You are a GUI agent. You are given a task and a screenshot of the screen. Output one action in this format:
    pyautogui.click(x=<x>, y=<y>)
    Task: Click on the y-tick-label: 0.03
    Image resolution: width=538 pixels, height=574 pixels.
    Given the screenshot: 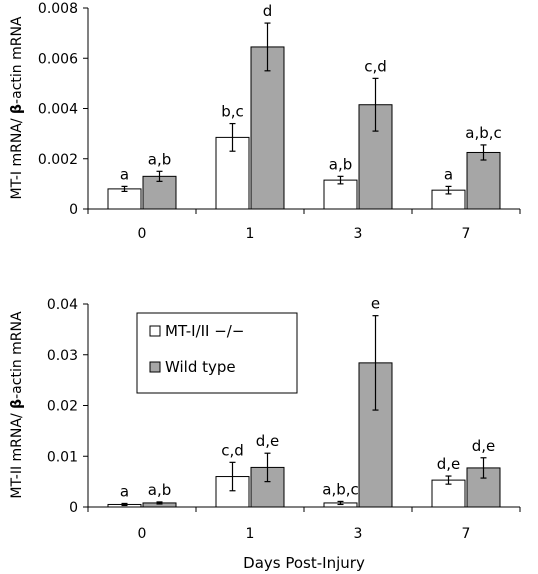 What is the action you would take?
    pyautogui.click(x=62, y=356)
    